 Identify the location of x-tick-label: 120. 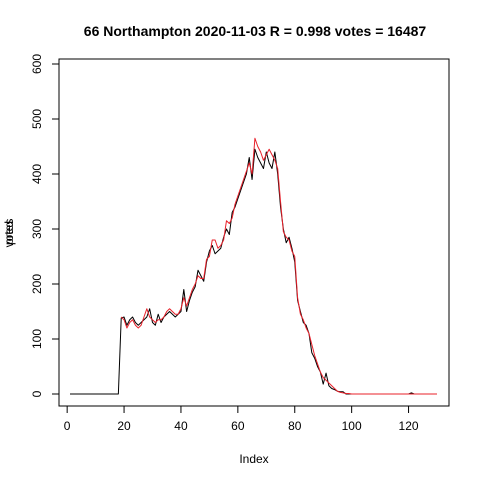
(409, 426).